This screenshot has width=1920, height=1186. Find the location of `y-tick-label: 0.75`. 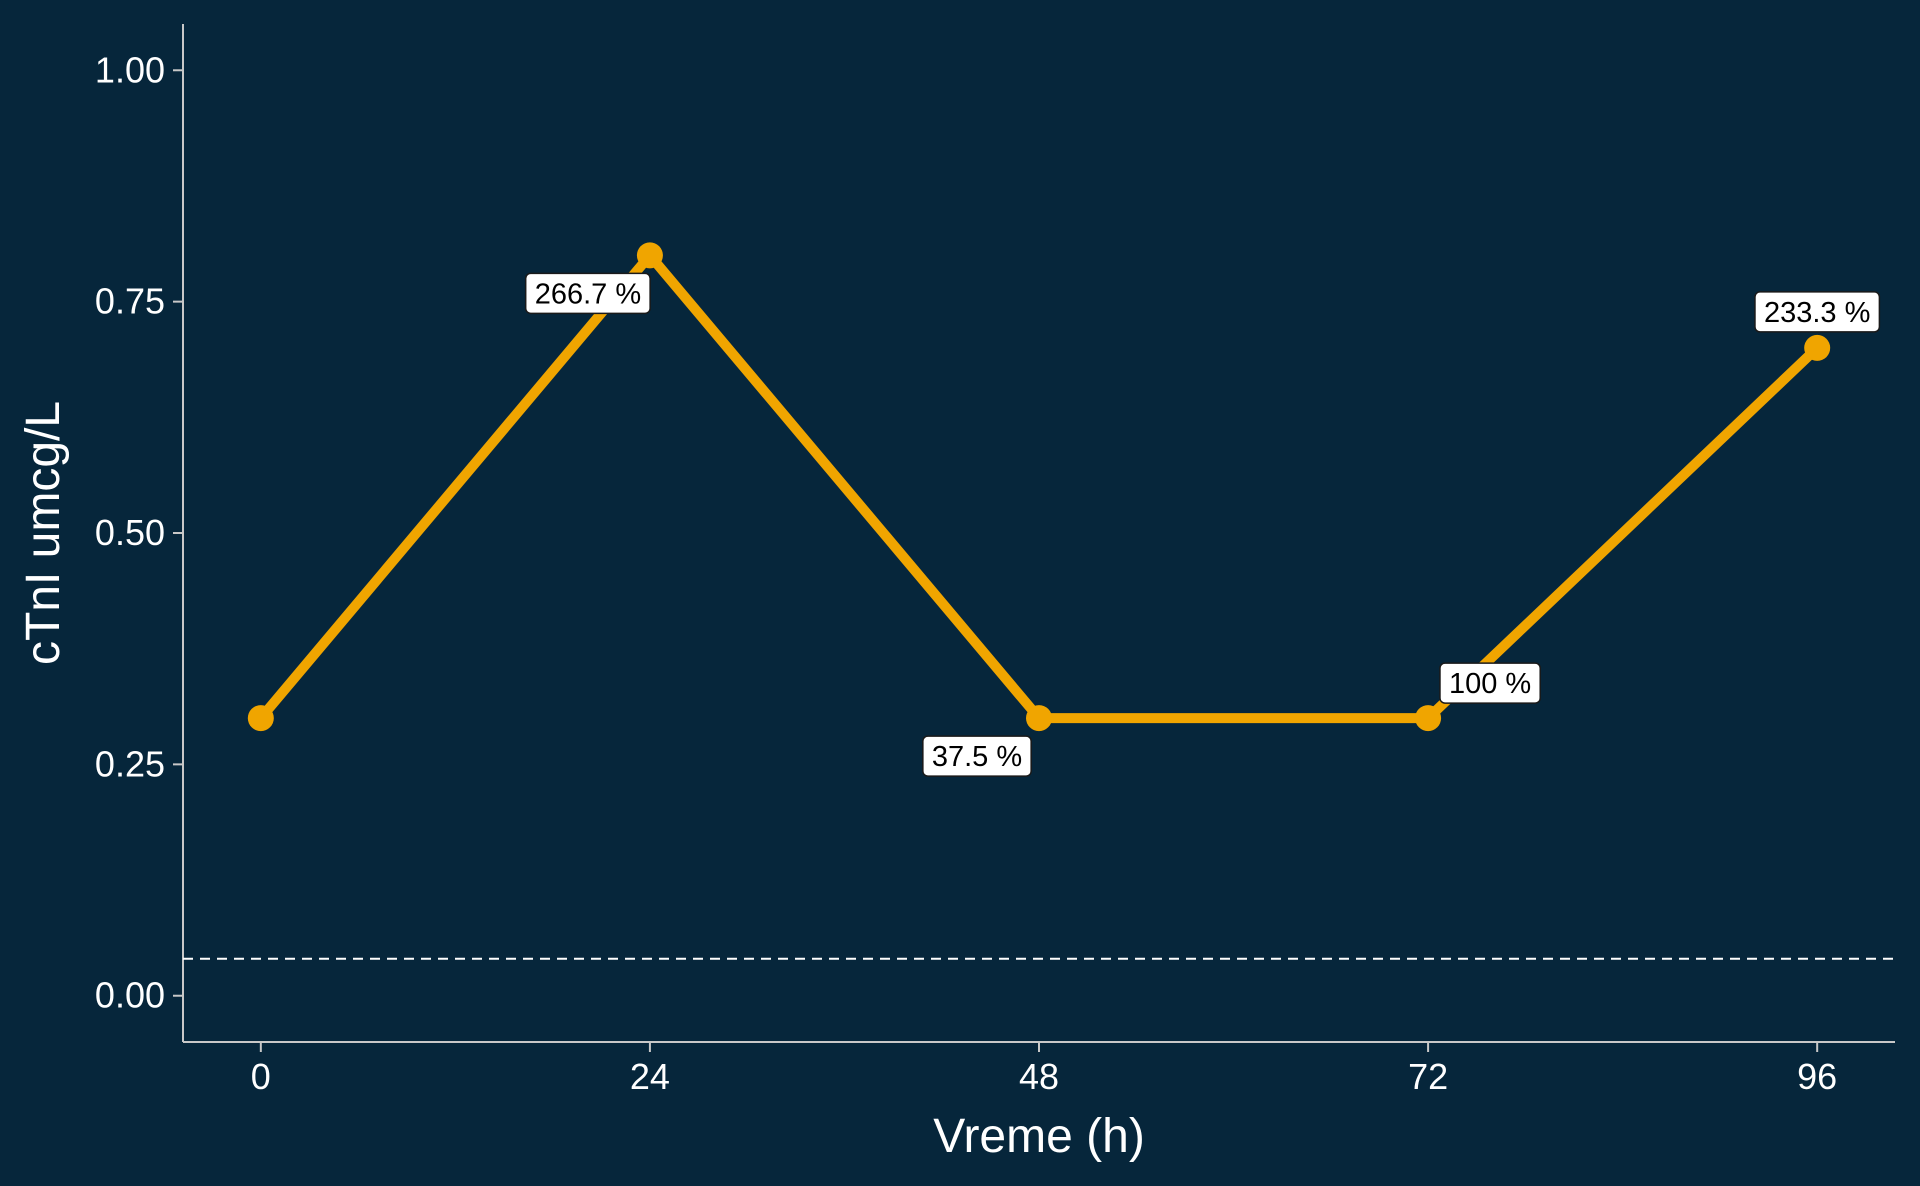

y-tick-label: 0.75 is located at coordinates (130, 301).